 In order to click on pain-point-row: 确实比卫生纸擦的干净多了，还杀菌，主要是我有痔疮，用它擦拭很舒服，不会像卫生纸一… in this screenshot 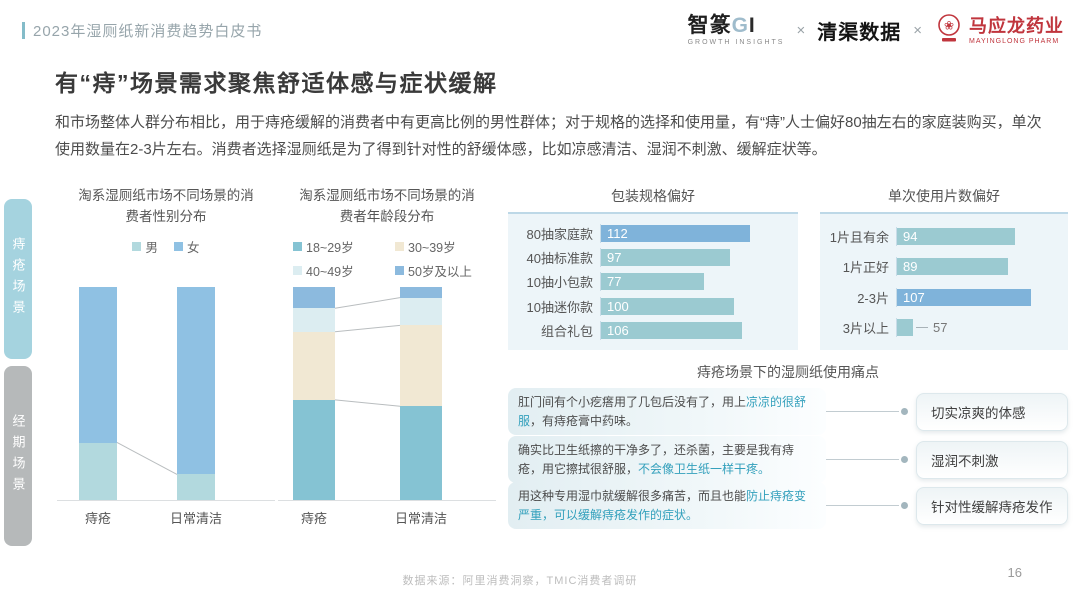, I will do `click(788, 460)`.